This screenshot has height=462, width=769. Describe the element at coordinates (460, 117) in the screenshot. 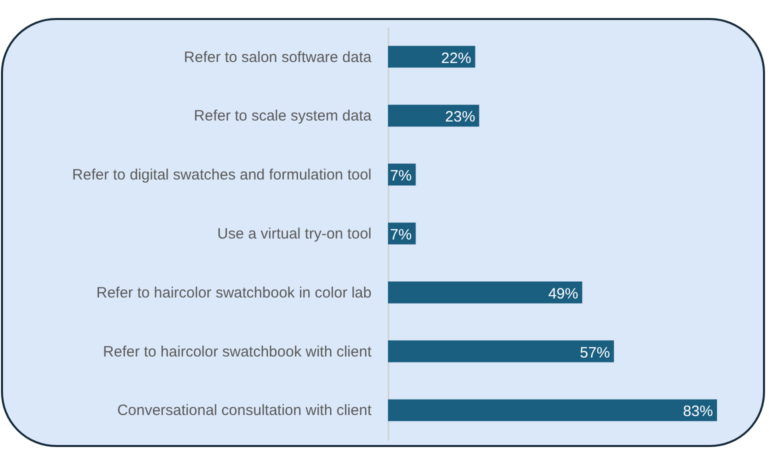

I see `data-label: 23%` at that location.